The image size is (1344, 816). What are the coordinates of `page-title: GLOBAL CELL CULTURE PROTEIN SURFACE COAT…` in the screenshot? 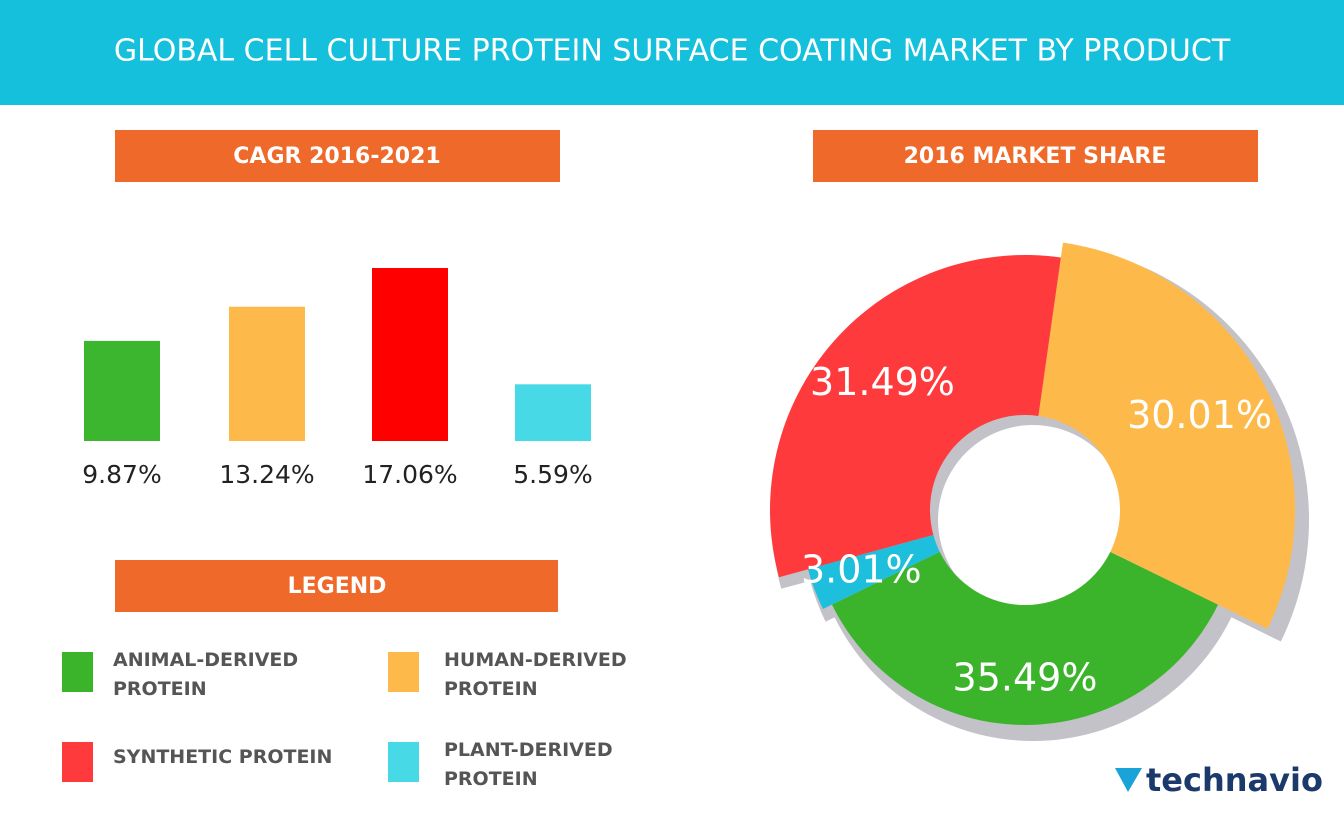 It's located at (672, 51).